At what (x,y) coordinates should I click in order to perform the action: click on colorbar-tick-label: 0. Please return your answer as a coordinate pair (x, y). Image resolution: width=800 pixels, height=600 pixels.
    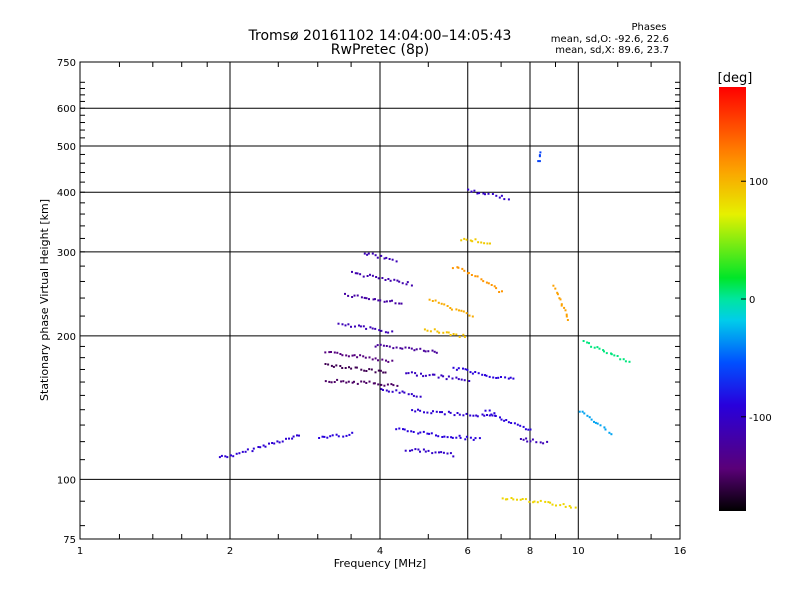
    Looking at the image, I should click on (752, 300).